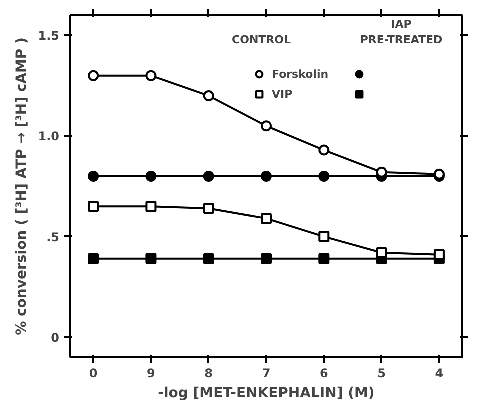  Describe the element at coordinates (439, 373) in the screenshot. I see `x-tick-label: 4` at that location.